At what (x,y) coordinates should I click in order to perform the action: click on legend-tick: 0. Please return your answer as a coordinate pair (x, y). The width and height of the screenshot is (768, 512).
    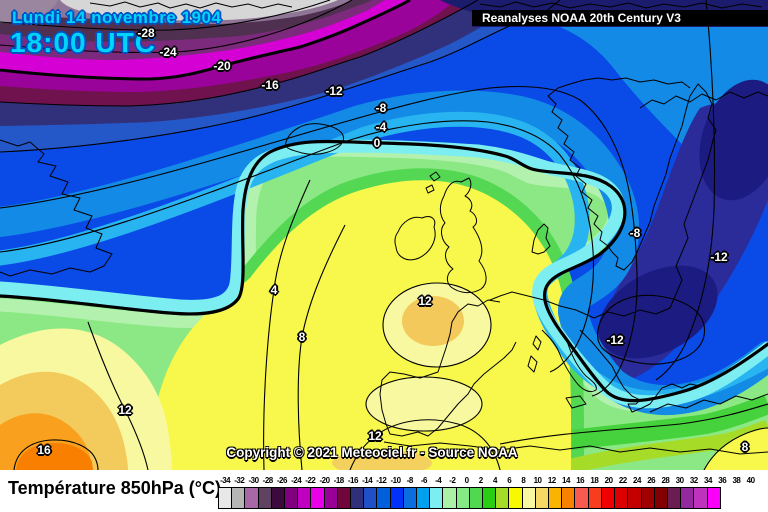
    Looking at the image, I should click on (466, 480).